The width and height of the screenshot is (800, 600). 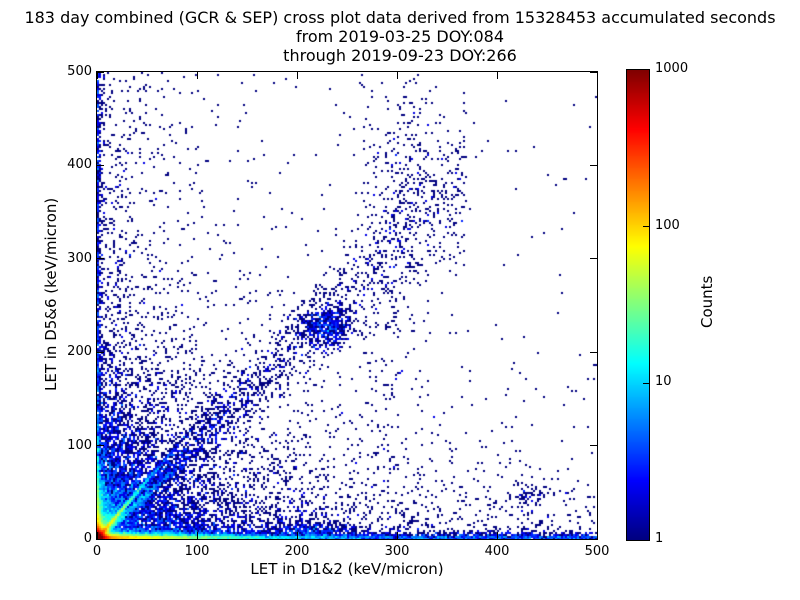 What do you see at coordinates (347, 569) in the screenshot?
I see `x-axis-label: LET in D1&2 (keV/micron)` at bounding box center [347, 569].